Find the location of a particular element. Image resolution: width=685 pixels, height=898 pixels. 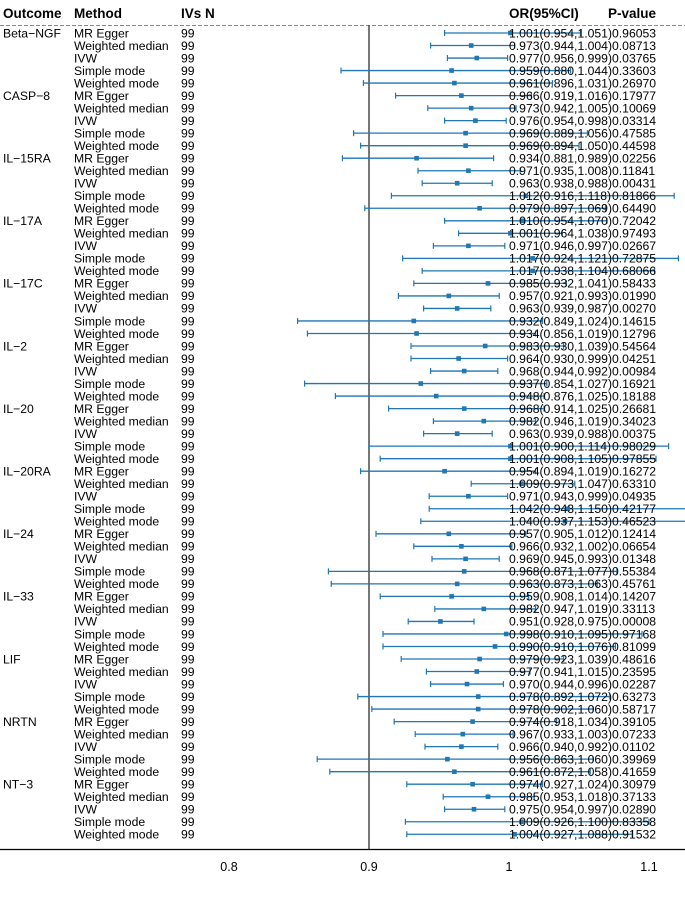

p-value-text: 0.46523 is located at coordinates (634, 522).